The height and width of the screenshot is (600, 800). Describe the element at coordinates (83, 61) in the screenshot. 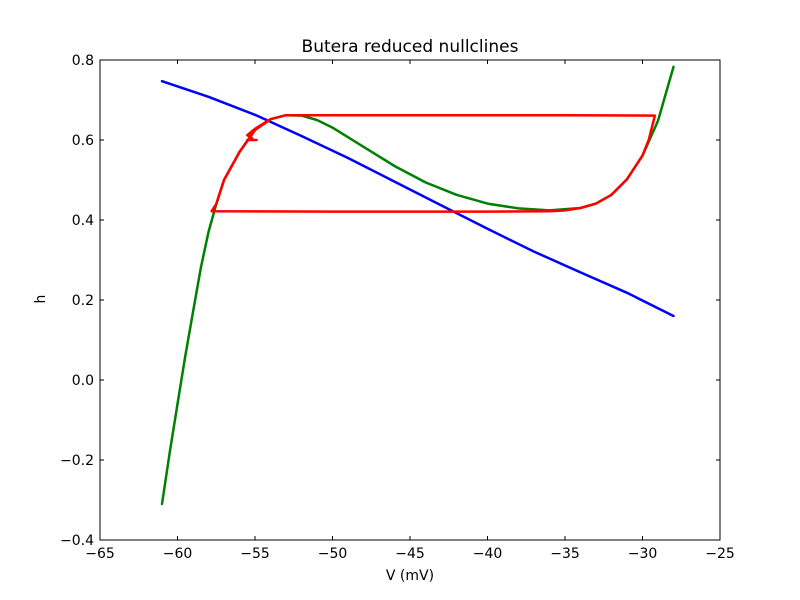

I see `y-tick-label: 0.8` at that location.